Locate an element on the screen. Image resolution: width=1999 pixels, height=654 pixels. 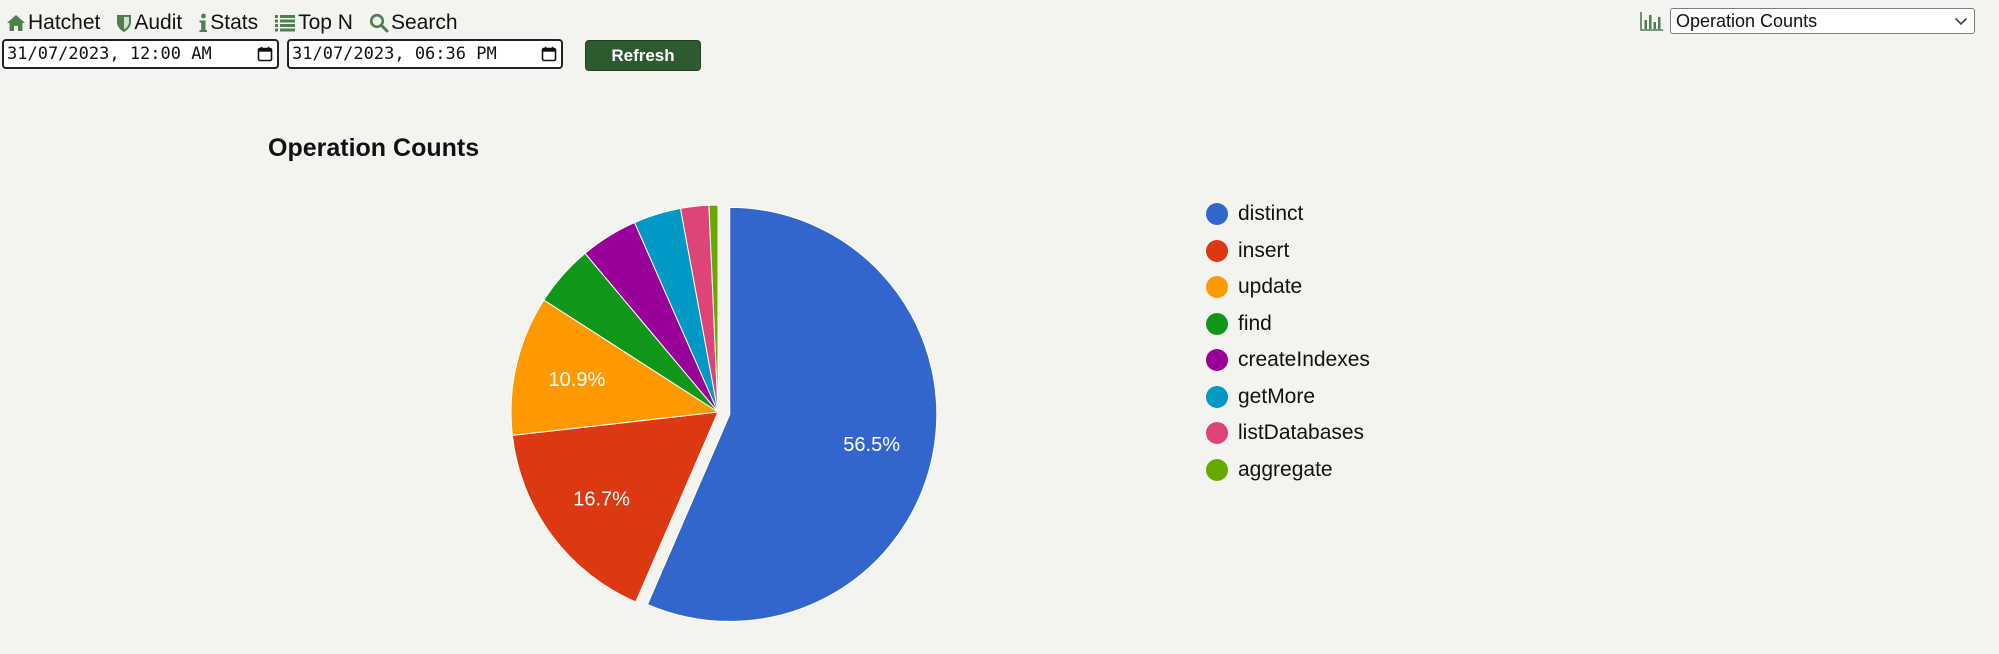
end-datetime-value: 31/07/2023, 06:36 PM is located at coordinates (394, 54).